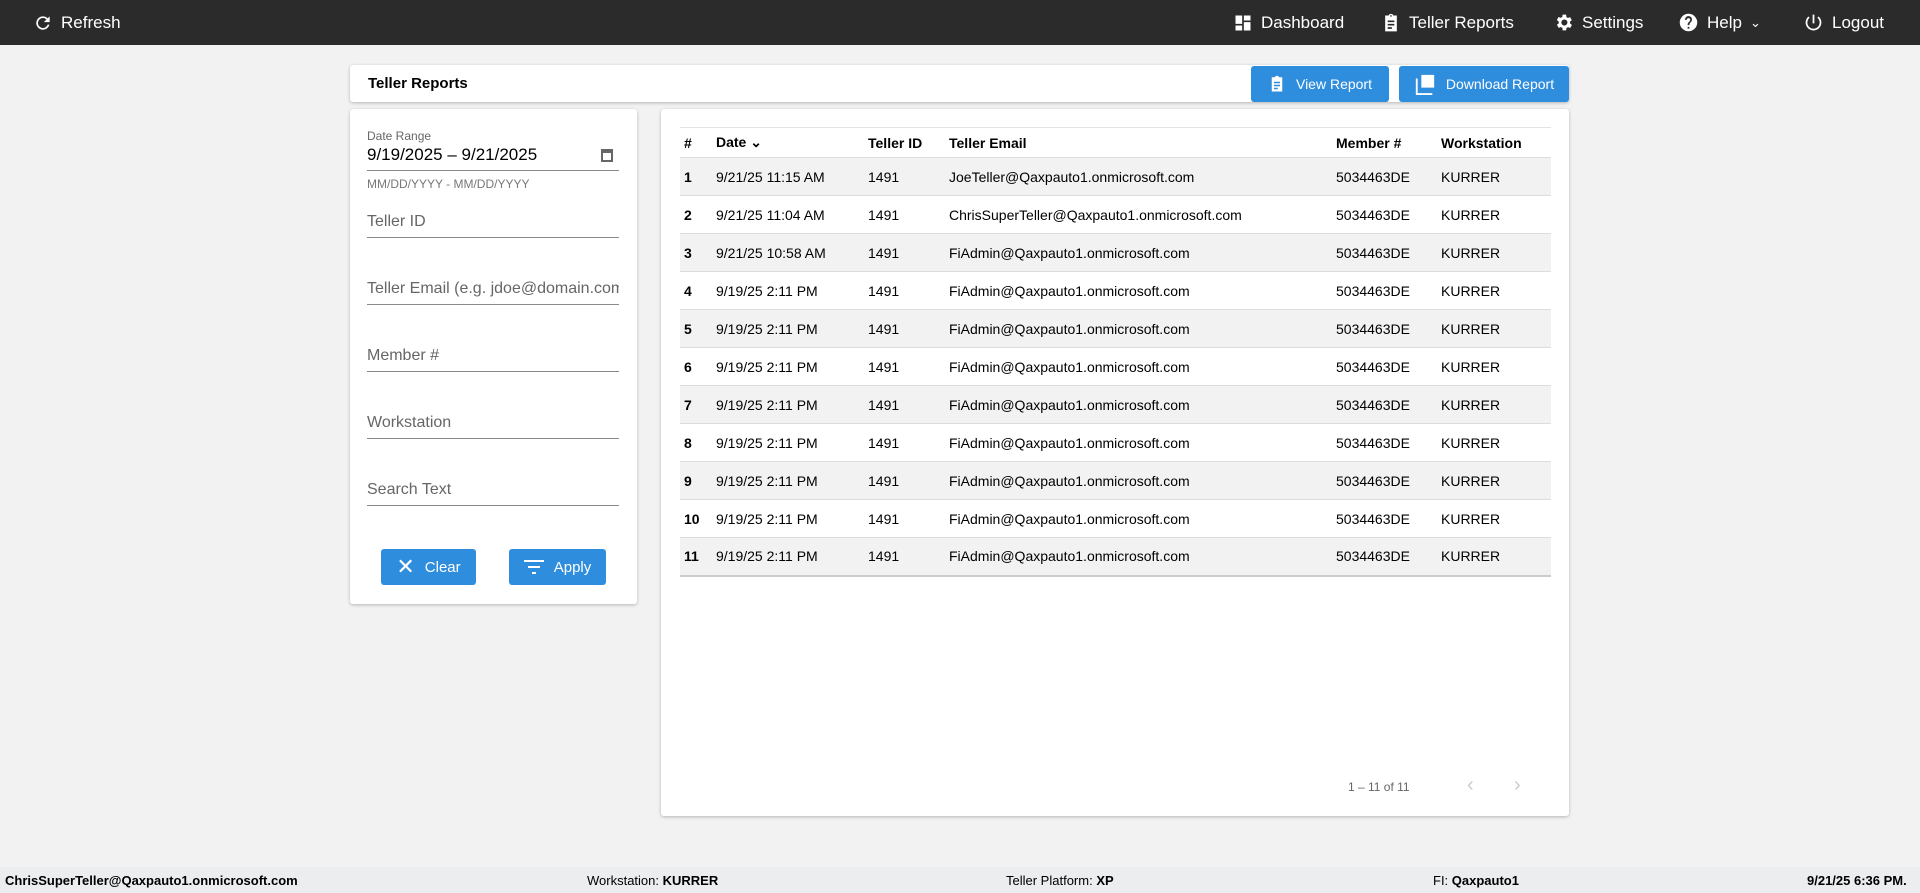  What do you see at coordinates (1333, 84) in the screenshot?
I see `view-report-label: View Report` at bounding box center [1333, 84].